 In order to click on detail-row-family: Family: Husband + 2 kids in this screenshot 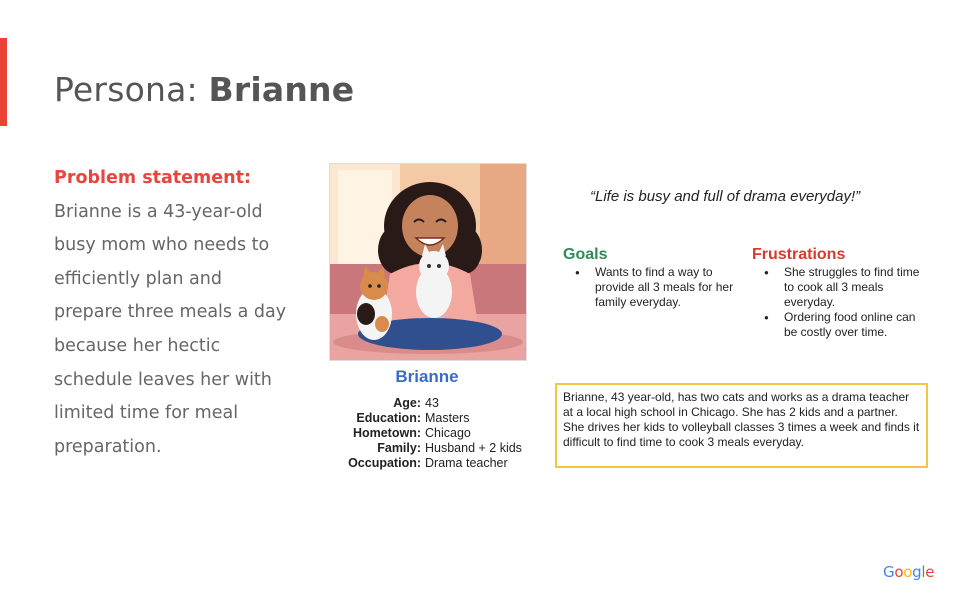, I will do `click(426, 448)`.